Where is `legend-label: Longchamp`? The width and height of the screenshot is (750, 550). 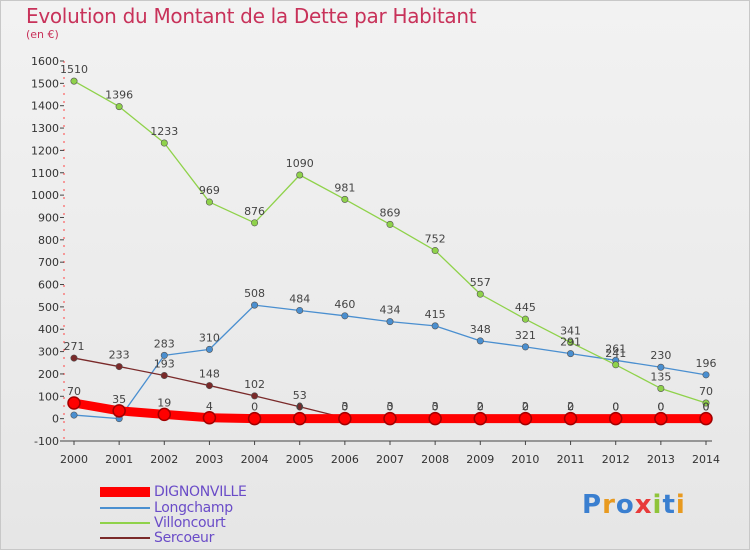
legend-label: Longchamp is located at coordinates (193, 508).